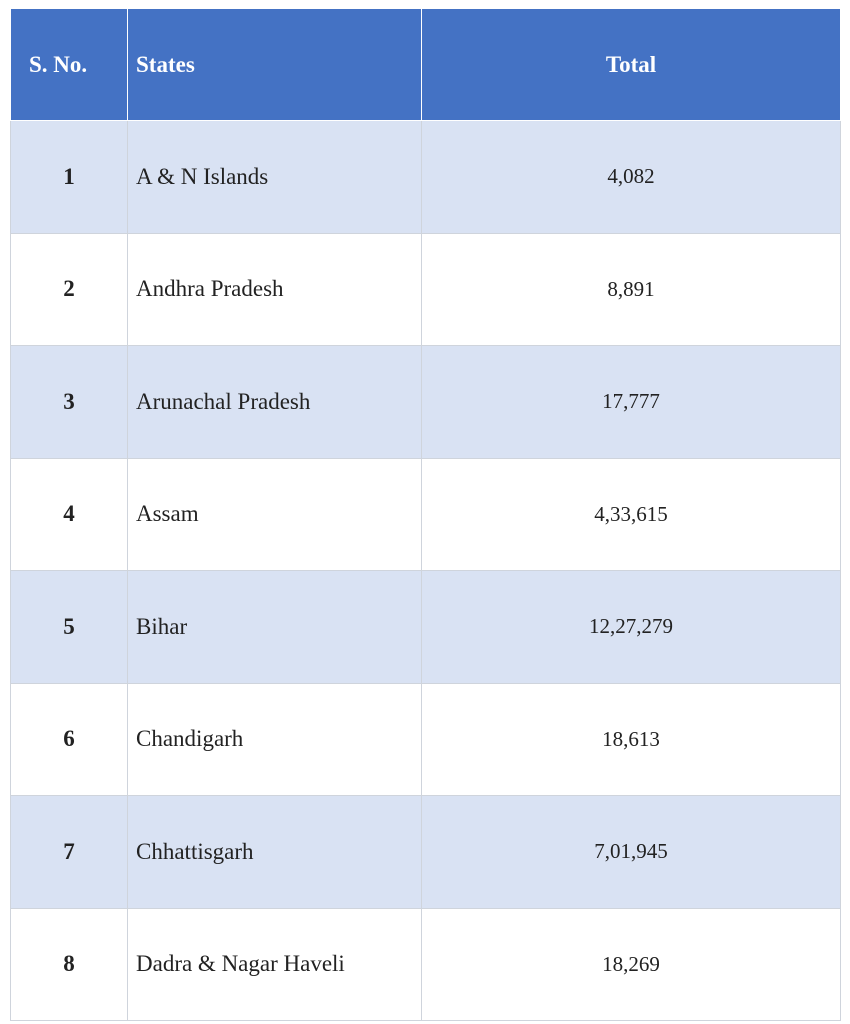 This screenshot has height=1024, width=850. Describe the element at coordinates (69, 964) in the screenshot. I see `table-cell: 8` at that location.